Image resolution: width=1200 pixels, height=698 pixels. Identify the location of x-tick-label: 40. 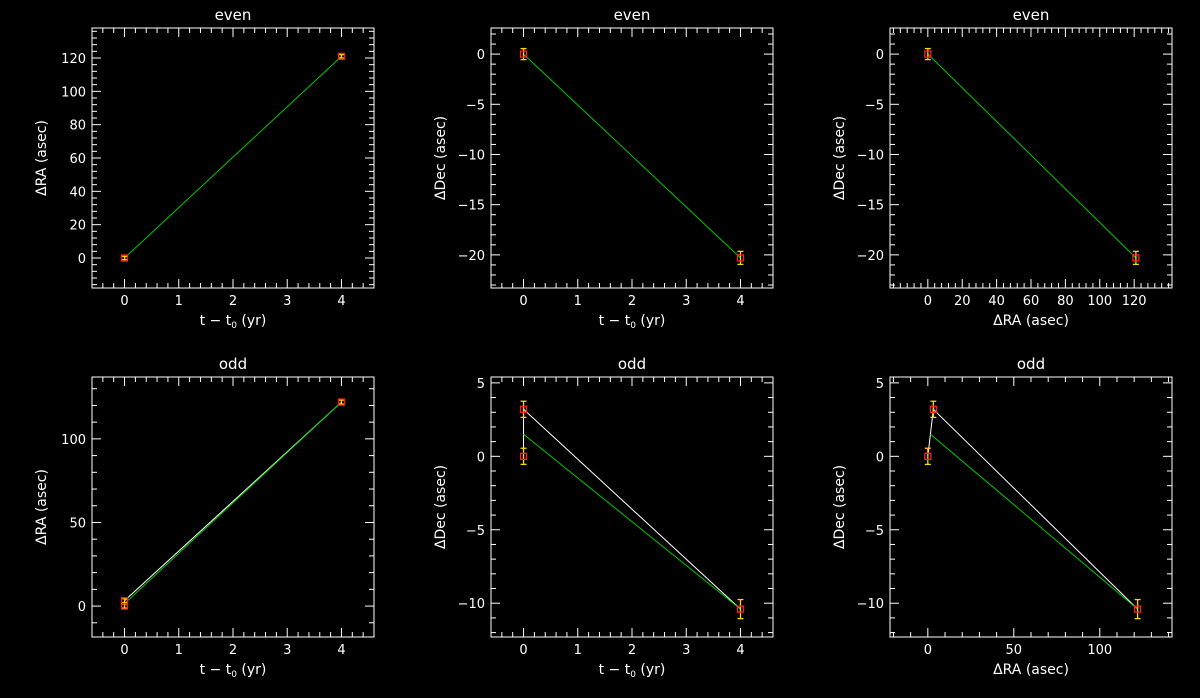
(996, 301).